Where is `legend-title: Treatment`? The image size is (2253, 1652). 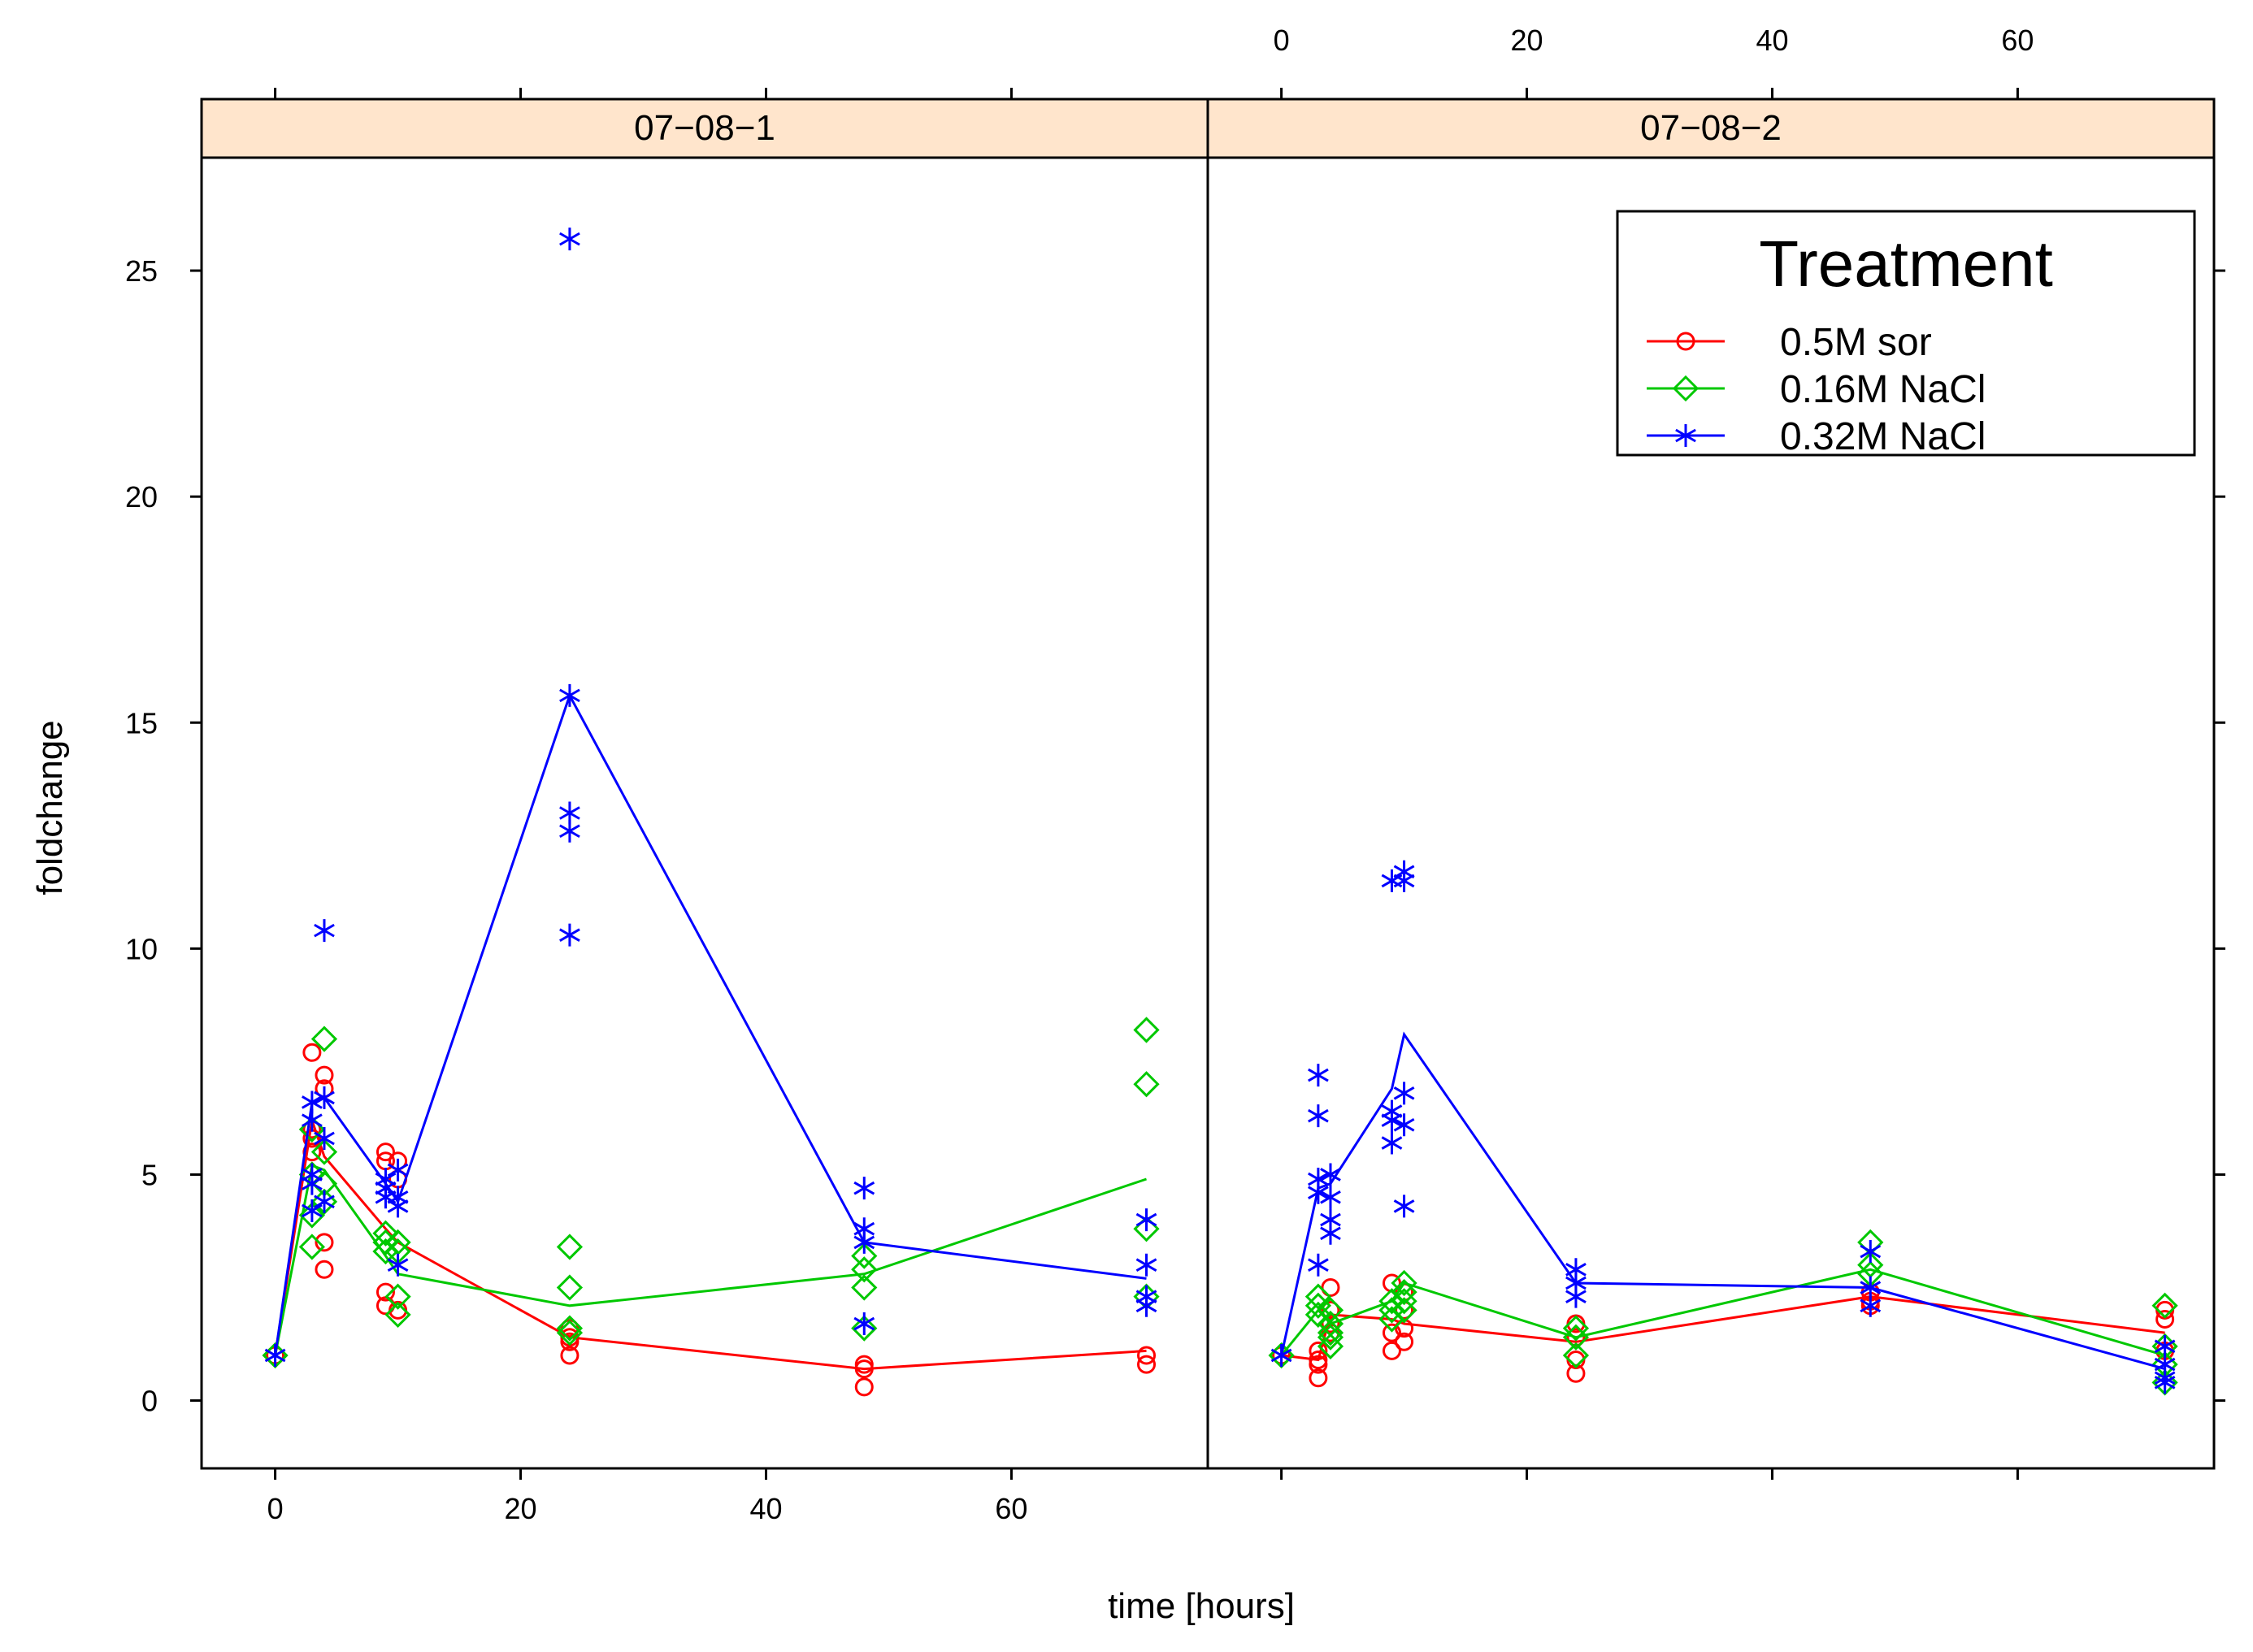 legend-title: Treatment is located at coordinates (1906, 264).